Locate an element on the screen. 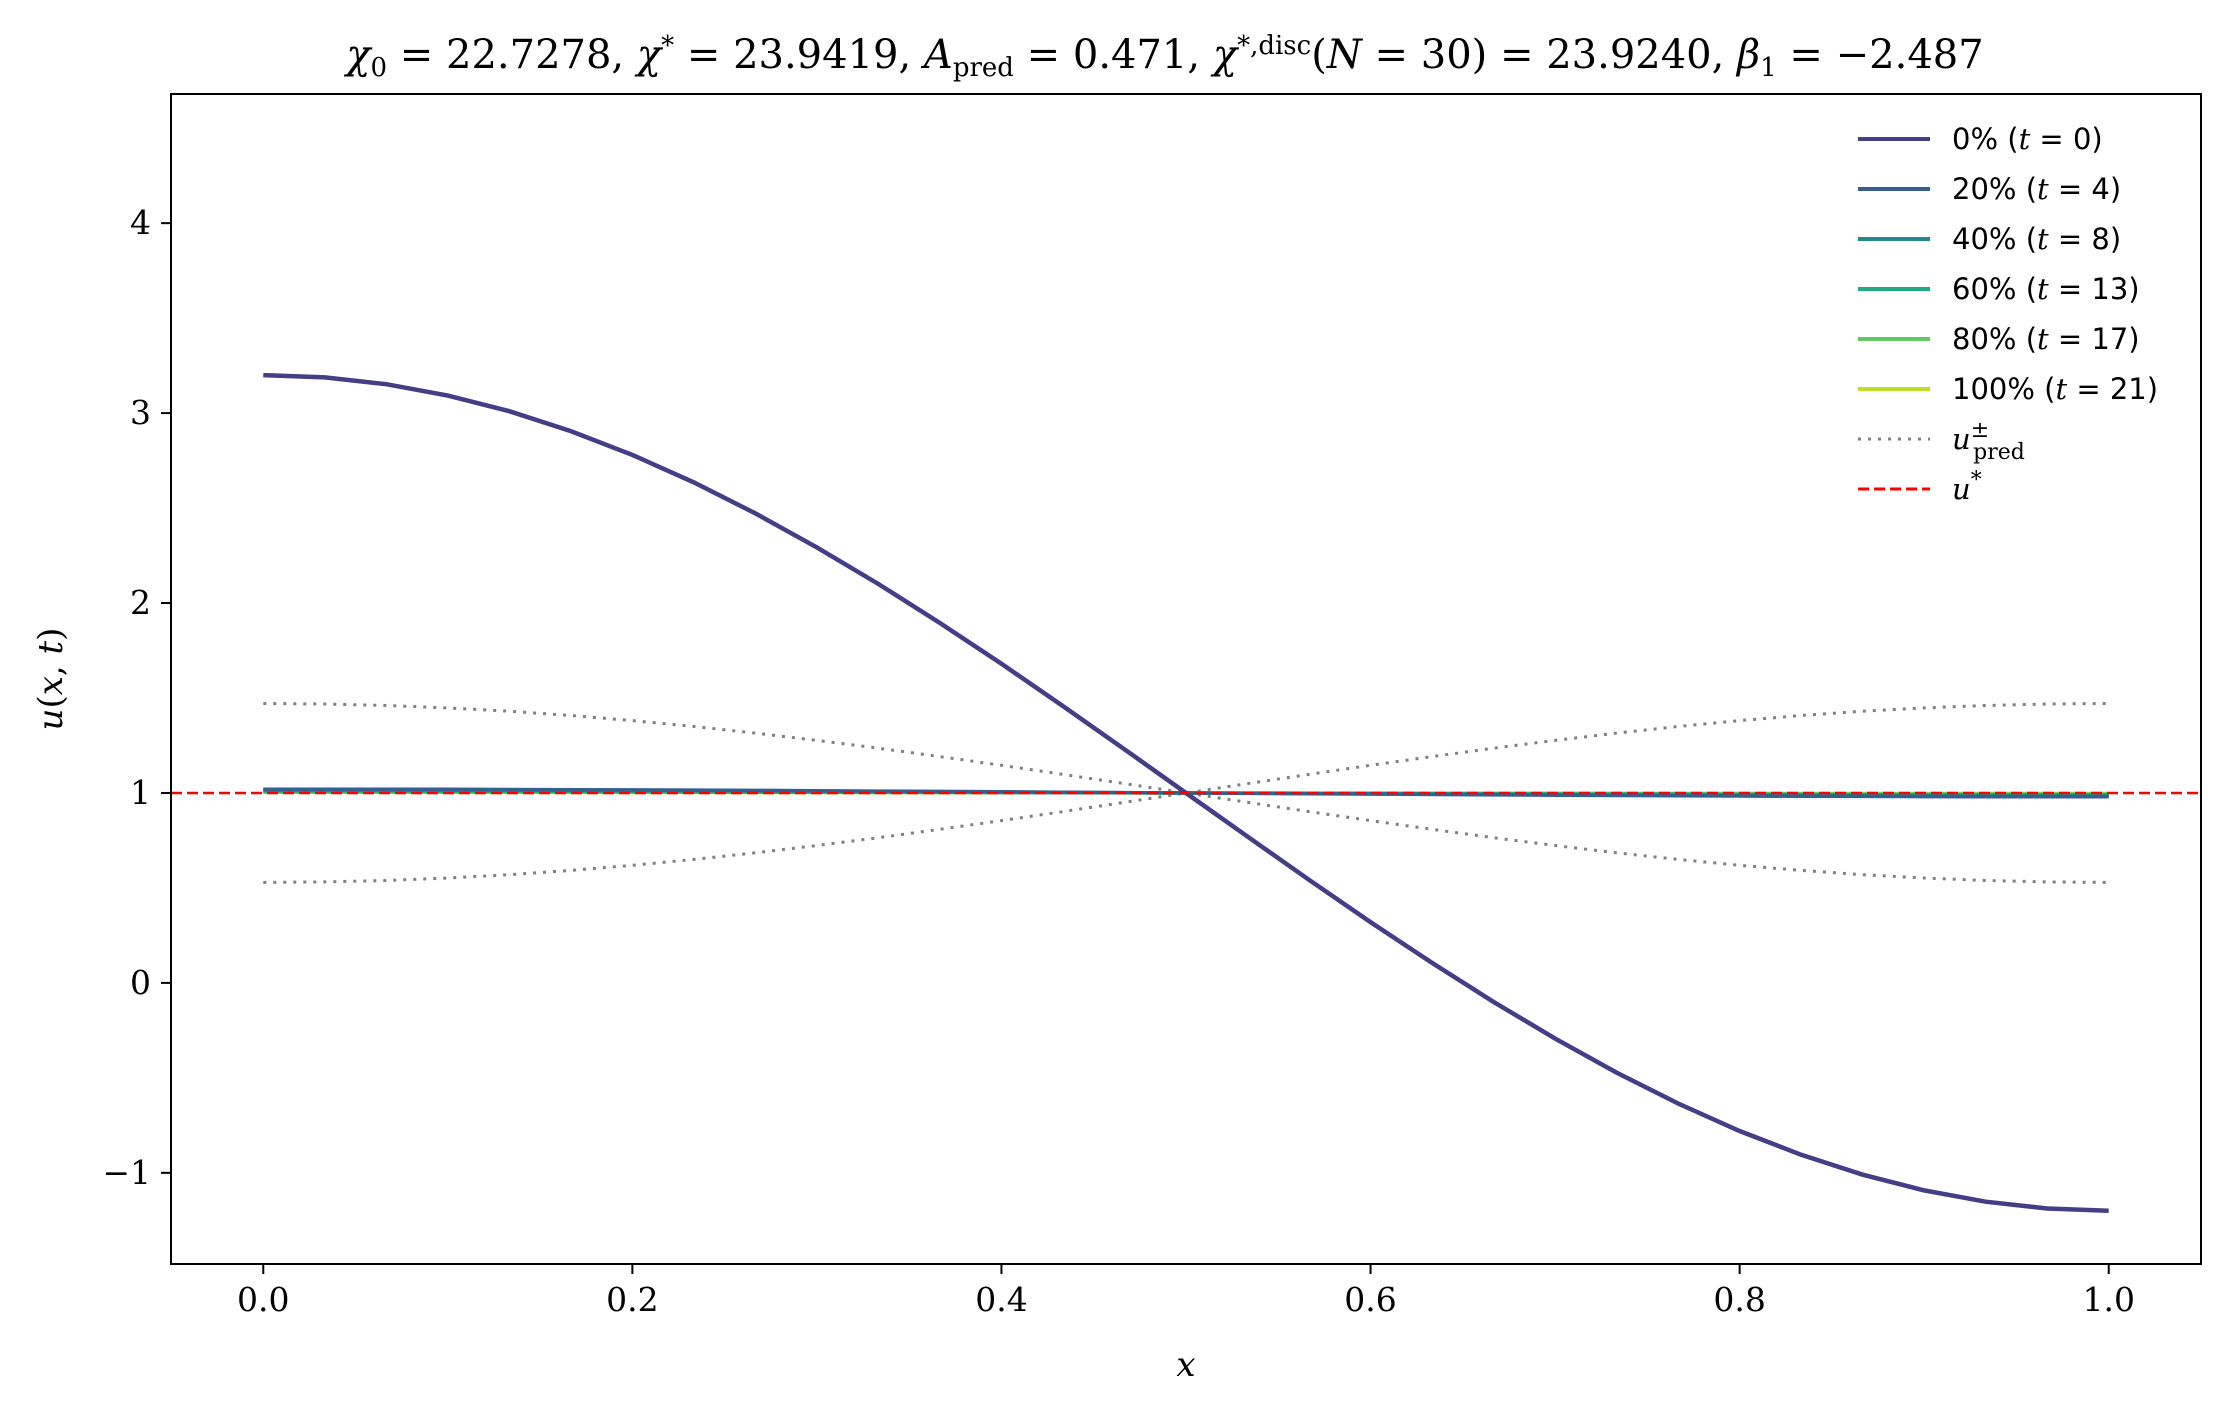 This screenshot has width=2220, height=1409. y-tick-label: 2 is located at coordinates (140, 602).